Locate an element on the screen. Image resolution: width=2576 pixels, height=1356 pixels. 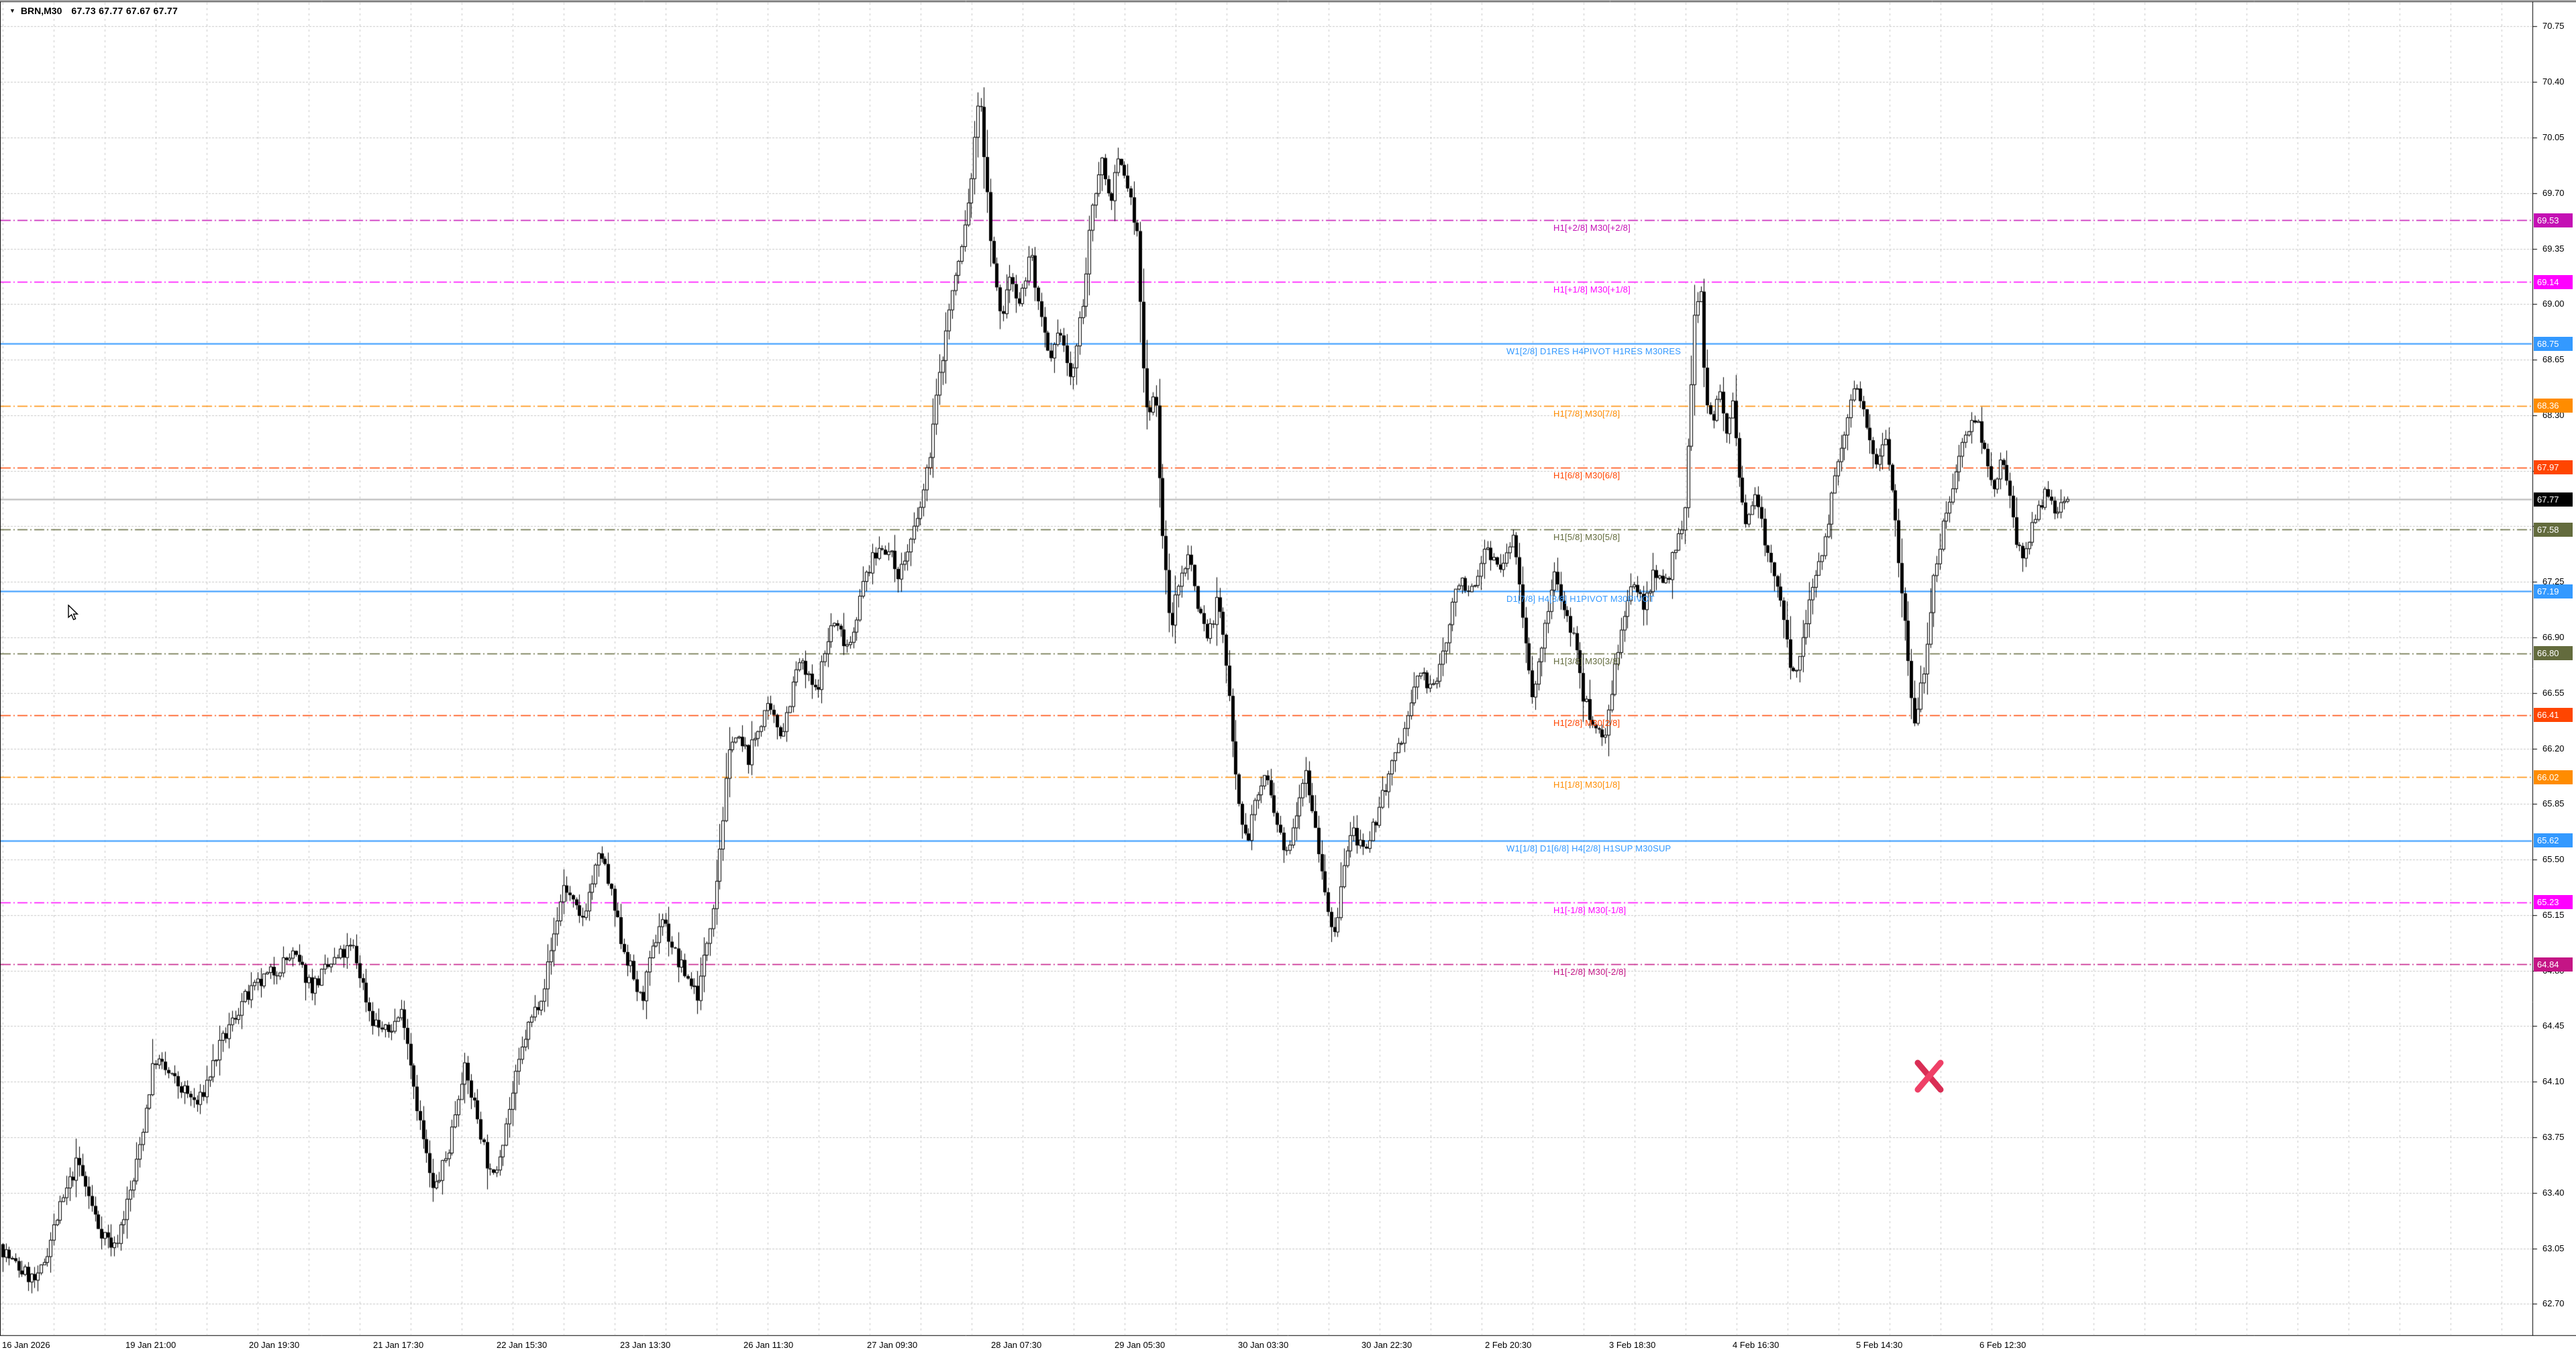
price-tick-label: 64.45 is located at coordinates (2553, 1026).